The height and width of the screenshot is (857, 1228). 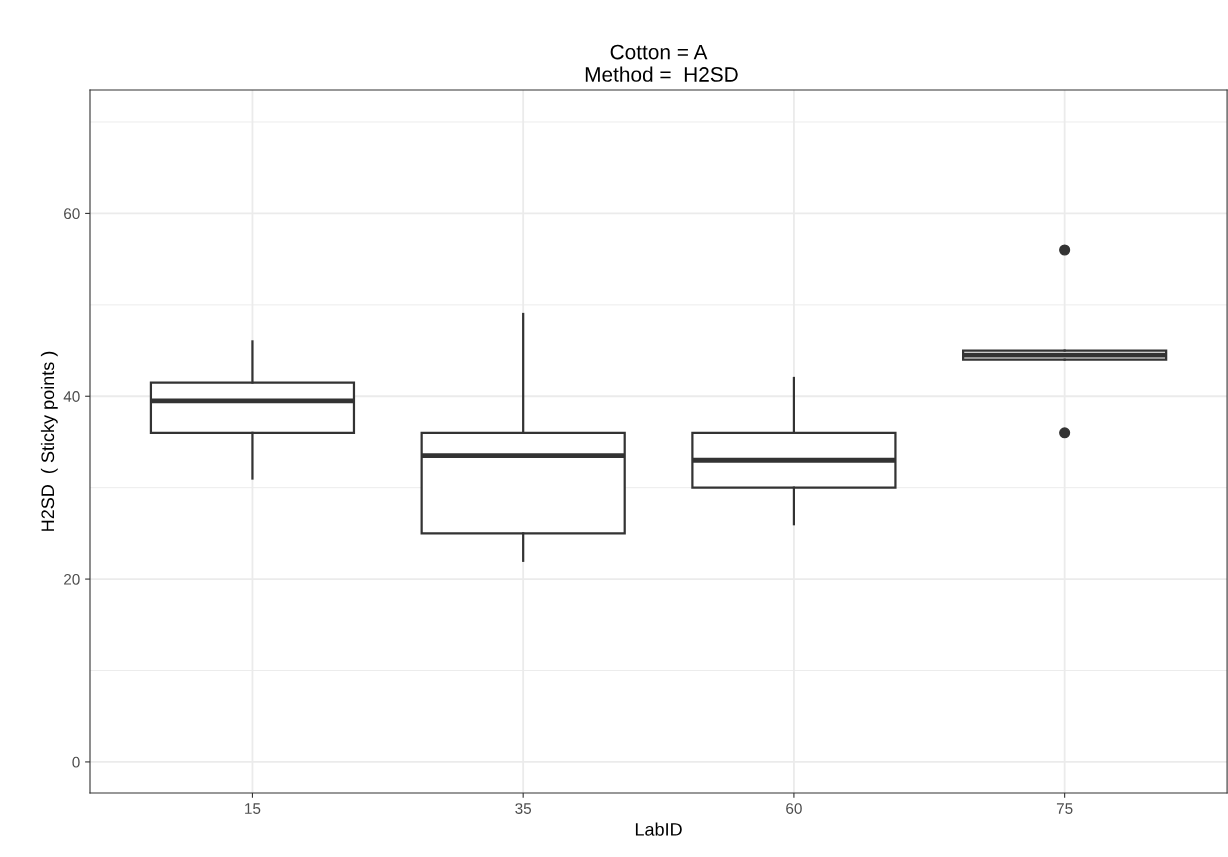 I want to click on y-tick-label: 40, so click(x=71, y=396).